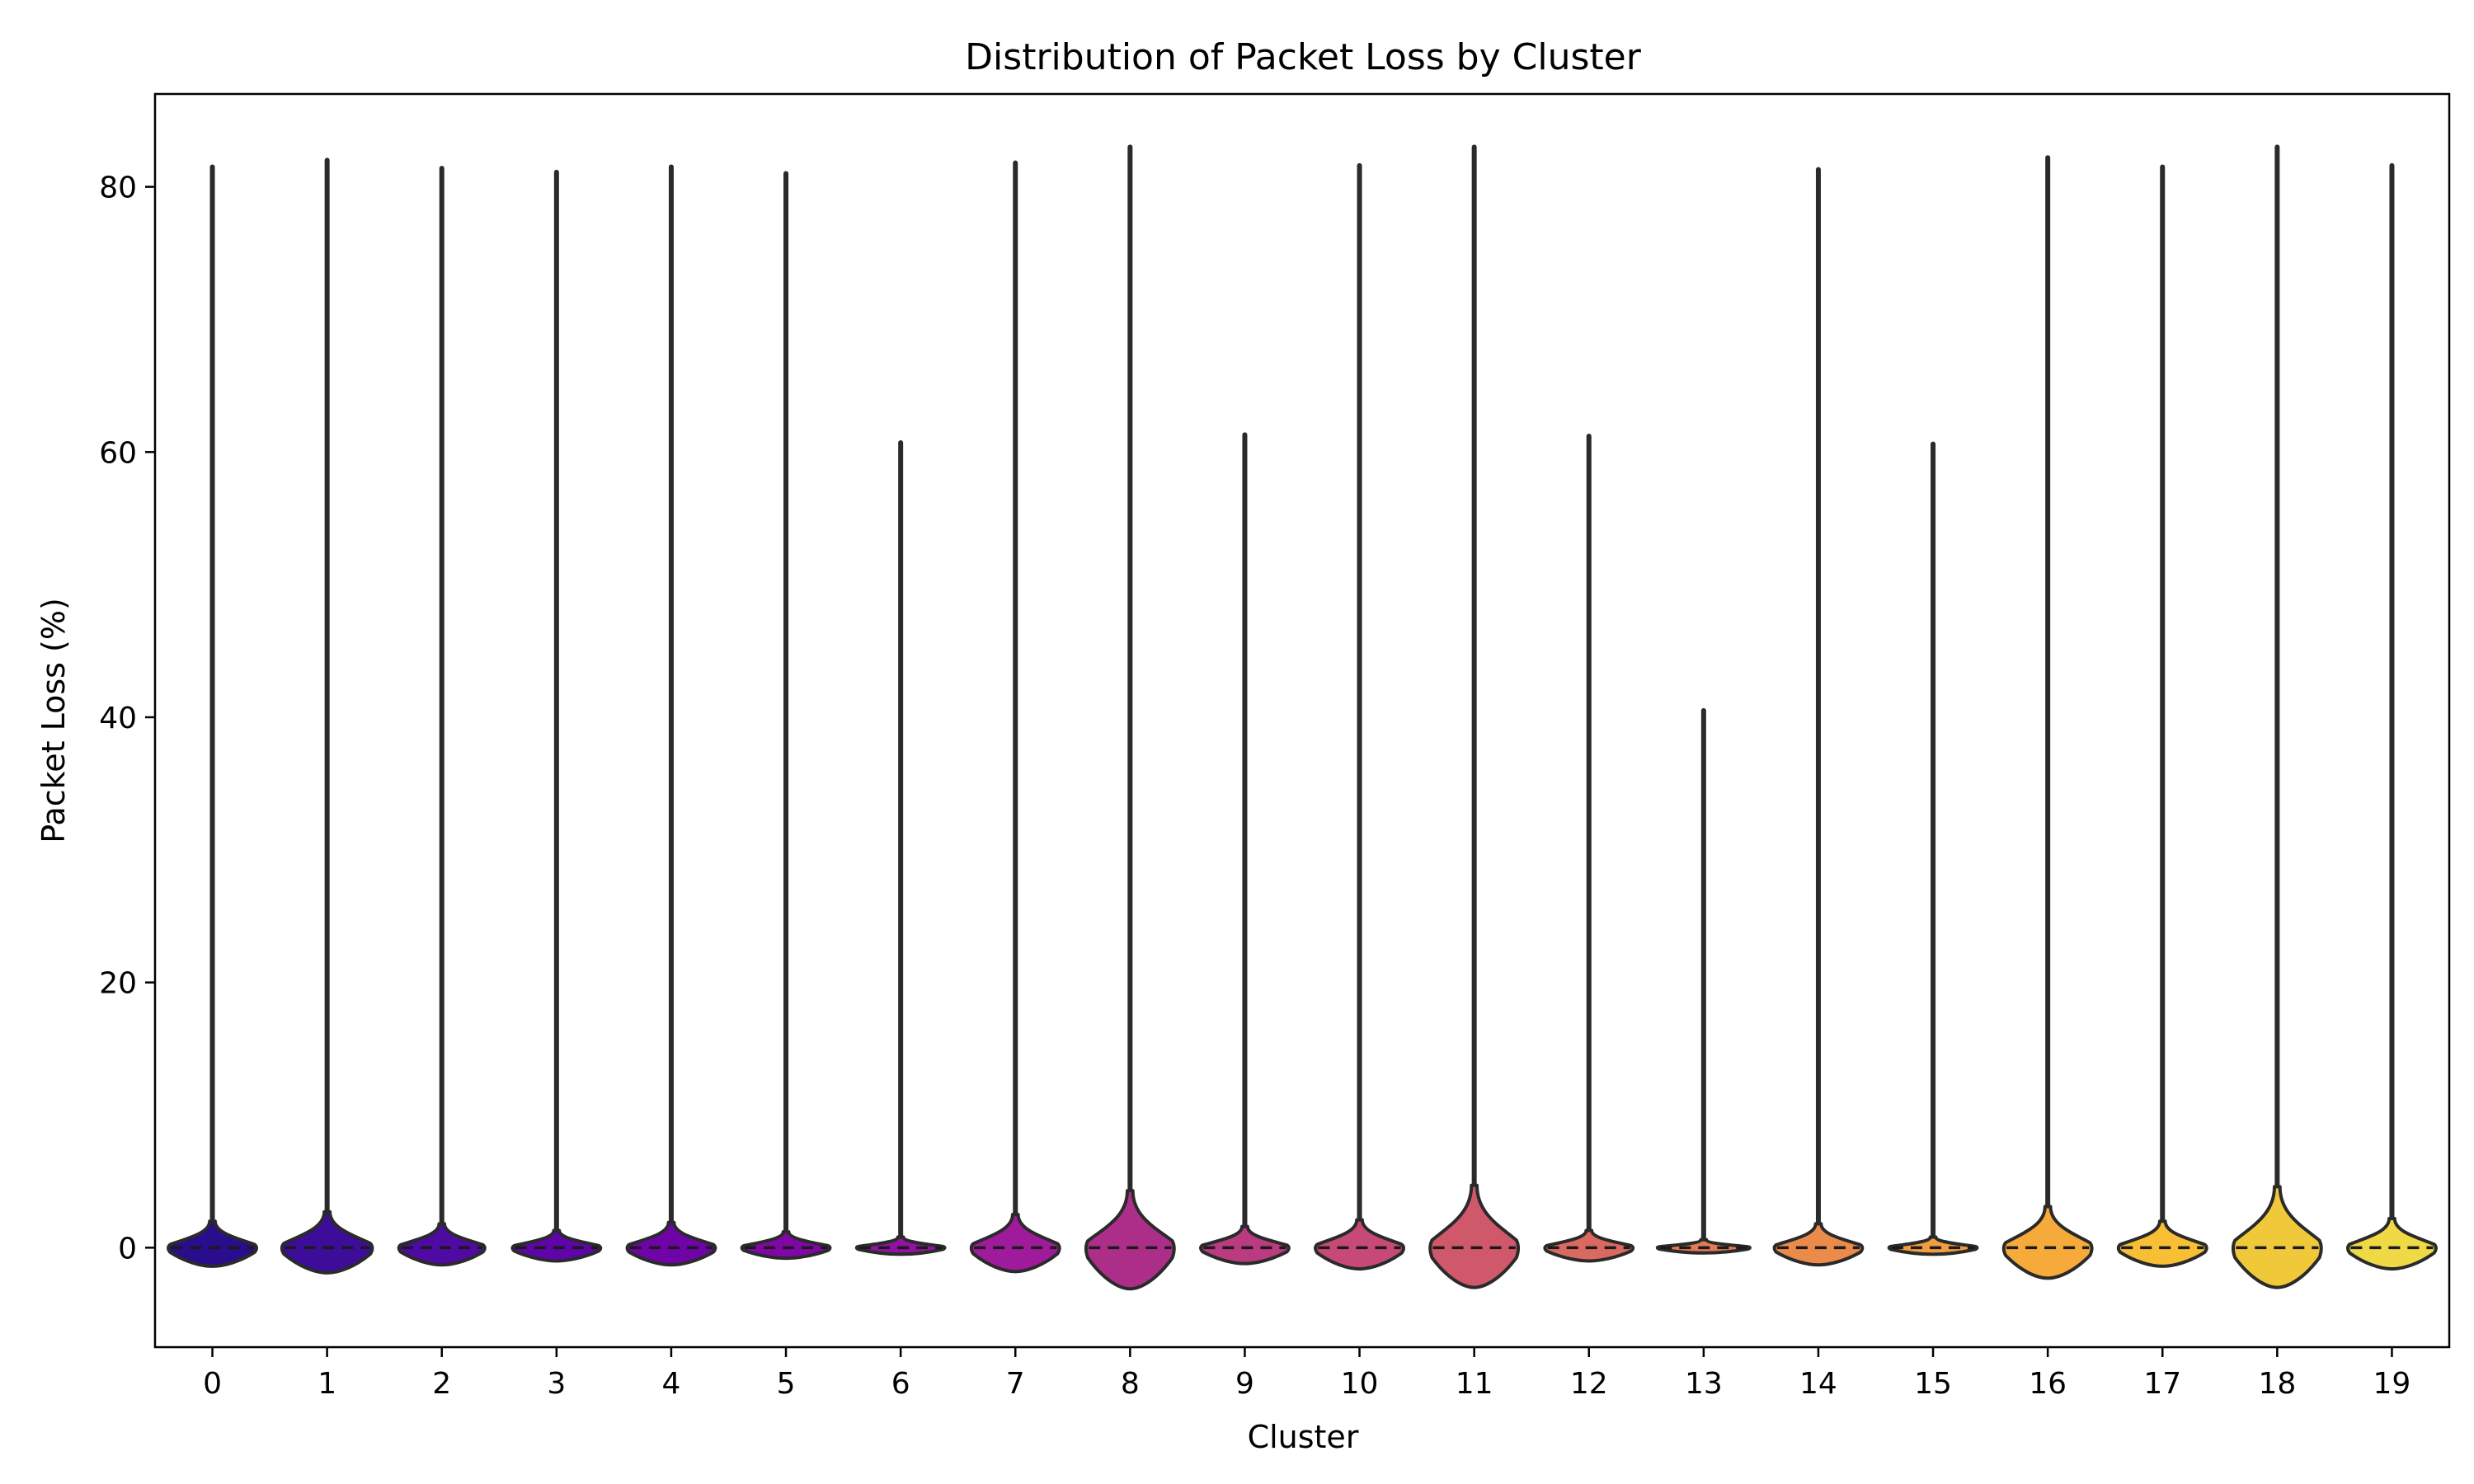 This screenshot has width=2474, height=1484. I want to click on y-tick-label: 40, so click(118, 718).